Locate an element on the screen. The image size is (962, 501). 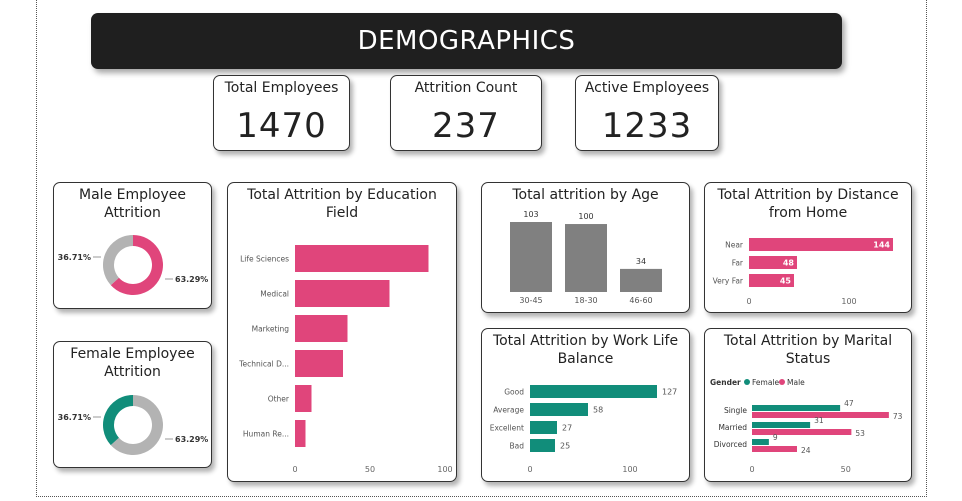
kpi-total-employees: Total Employees 1470 is located at coordinates (281, 113).